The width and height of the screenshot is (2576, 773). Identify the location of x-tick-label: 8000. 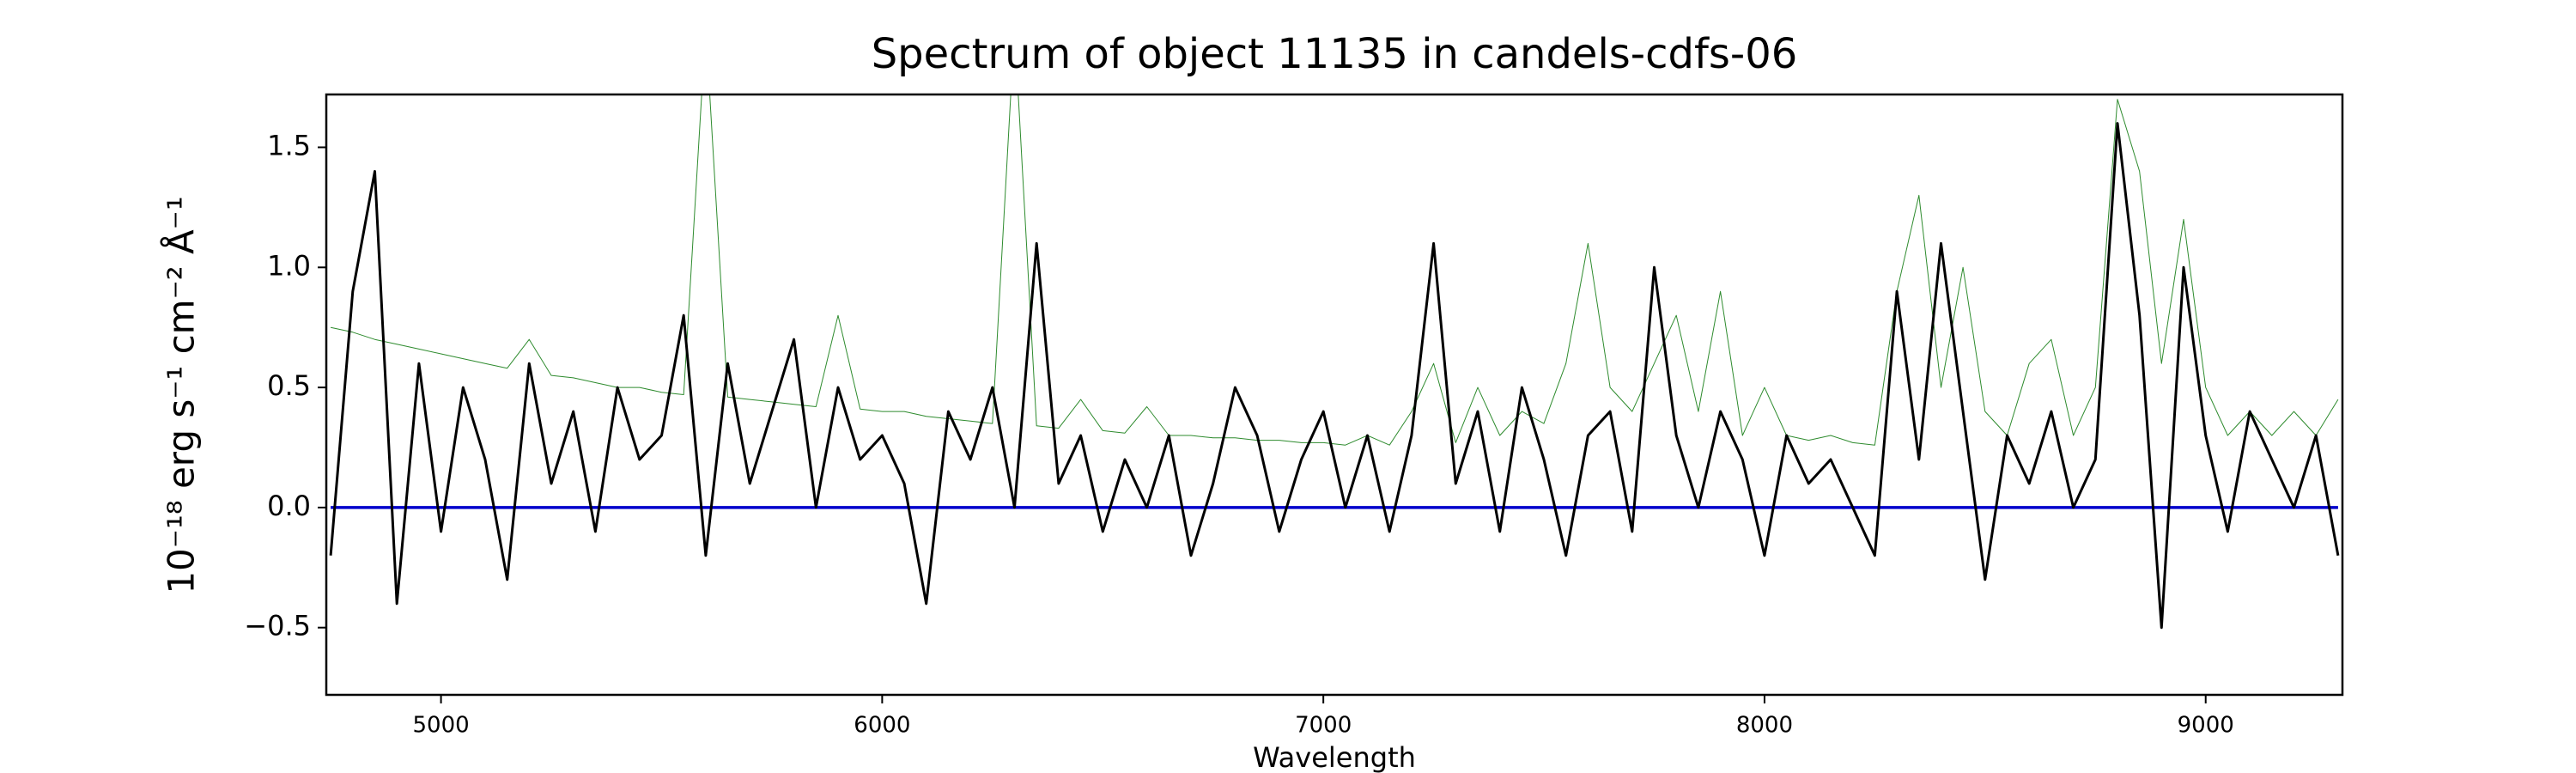
(1764, 726).